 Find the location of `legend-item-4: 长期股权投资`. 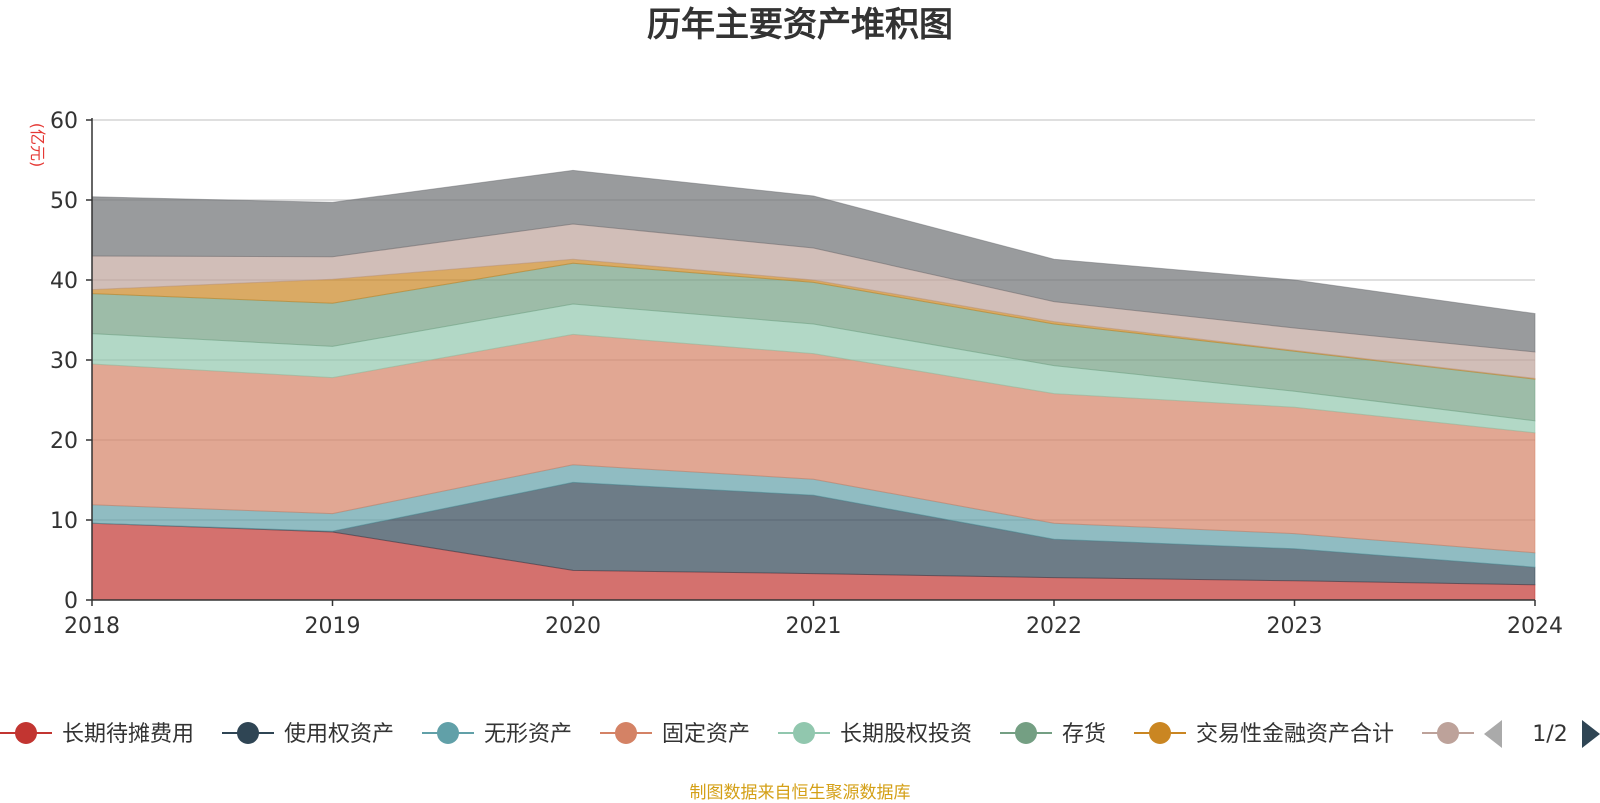

legend-item-4: 长期股权投资 is located at coordinates (875, 734).